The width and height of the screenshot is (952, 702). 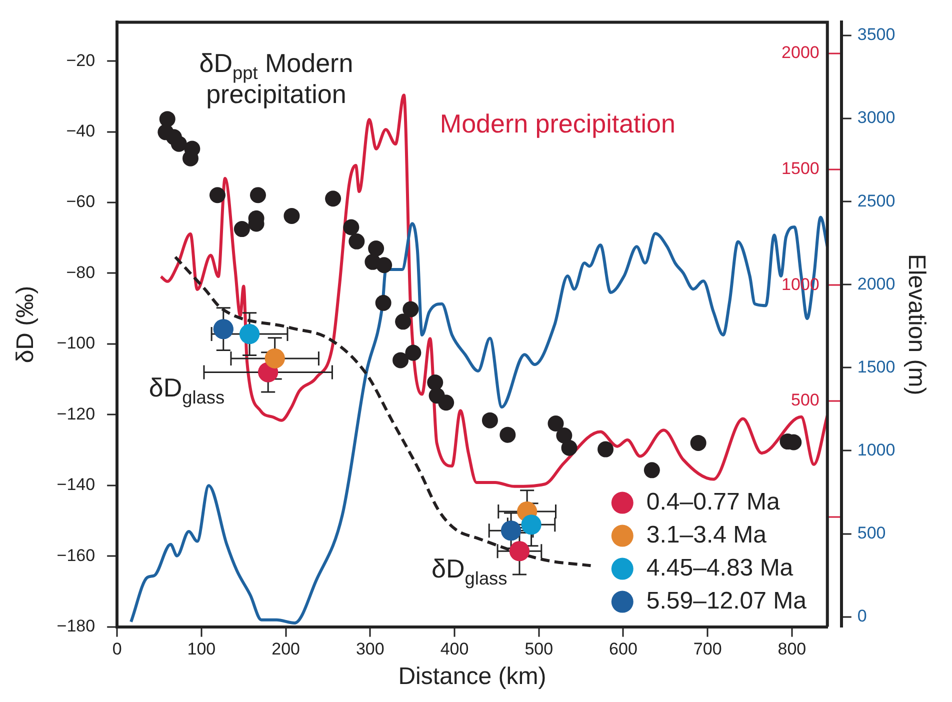 I want to click on legend-label: 0.4–0.77 Ma, so click(x=713, y=502).